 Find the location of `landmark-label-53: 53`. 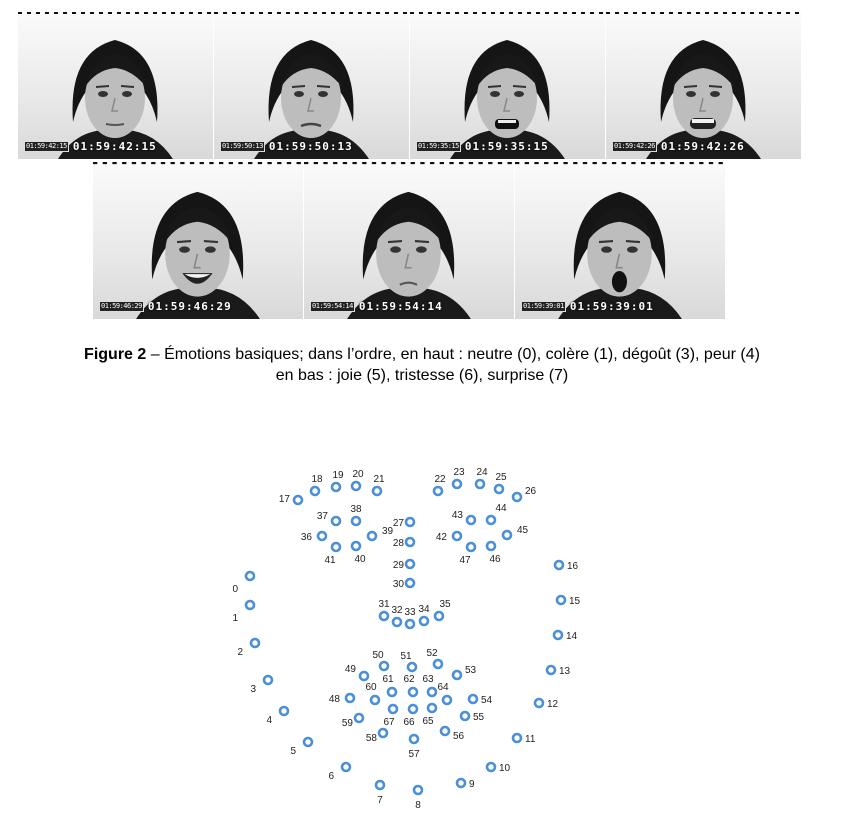

landmark-label-53: 53 is located at coordinates (471, 670).